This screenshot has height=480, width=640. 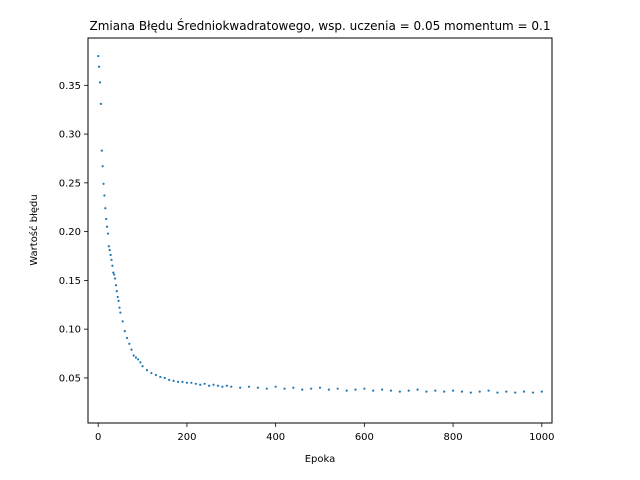 I want to click on y-tick-label: 0.20, so click(x=70, y=232).